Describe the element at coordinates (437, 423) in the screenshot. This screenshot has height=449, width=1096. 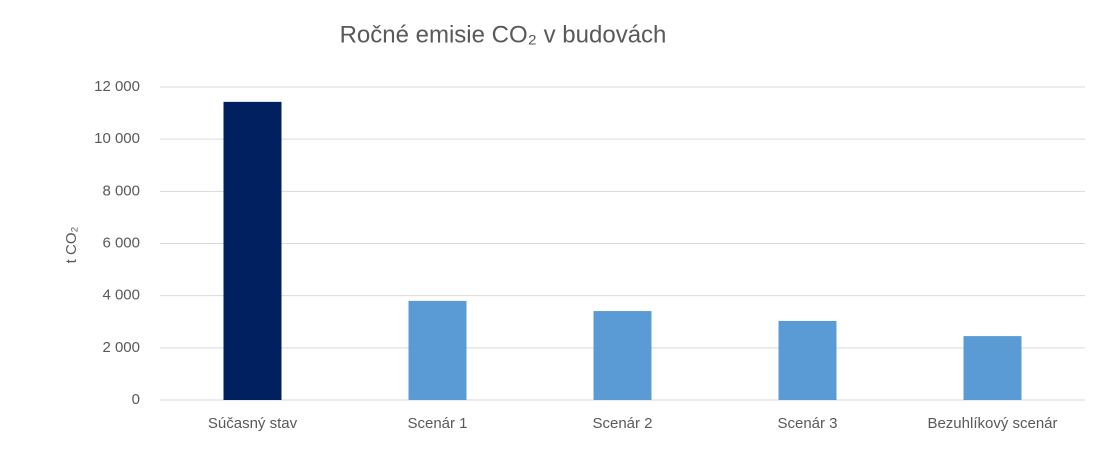
I see `x-tick-label: Scenár 1` at that location.